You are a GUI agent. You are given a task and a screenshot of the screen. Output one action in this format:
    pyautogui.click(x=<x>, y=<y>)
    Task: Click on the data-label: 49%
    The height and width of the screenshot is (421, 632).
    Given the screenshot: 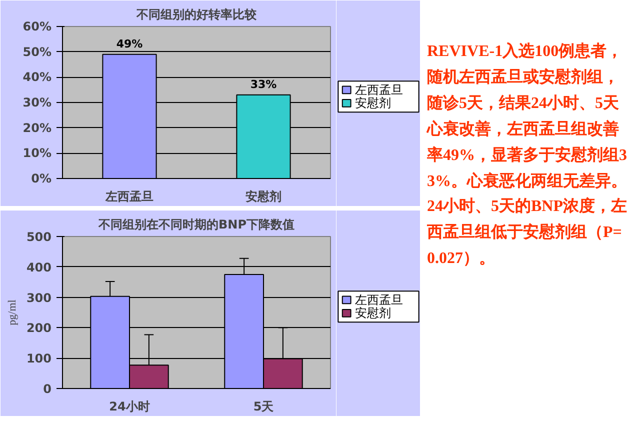 What is the action you would take?
    pyautogui.click(x=129, y=43)
    